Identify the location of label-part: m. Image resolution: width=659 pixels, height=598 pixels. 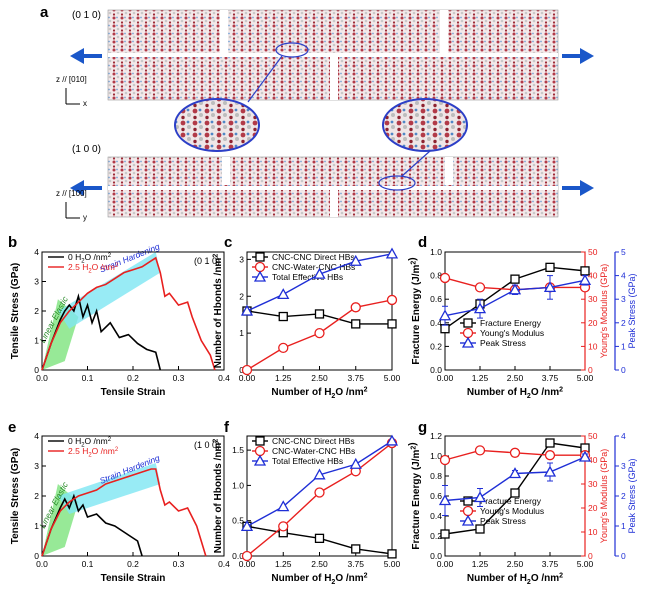
(416, 454).